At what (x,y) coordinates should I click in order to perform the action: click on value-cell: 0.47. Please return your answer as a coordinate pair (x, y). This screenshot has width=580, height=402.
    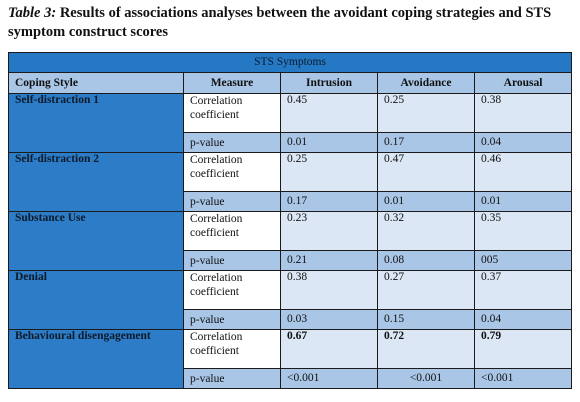
    Looking at the image, I should click on (426, 172).